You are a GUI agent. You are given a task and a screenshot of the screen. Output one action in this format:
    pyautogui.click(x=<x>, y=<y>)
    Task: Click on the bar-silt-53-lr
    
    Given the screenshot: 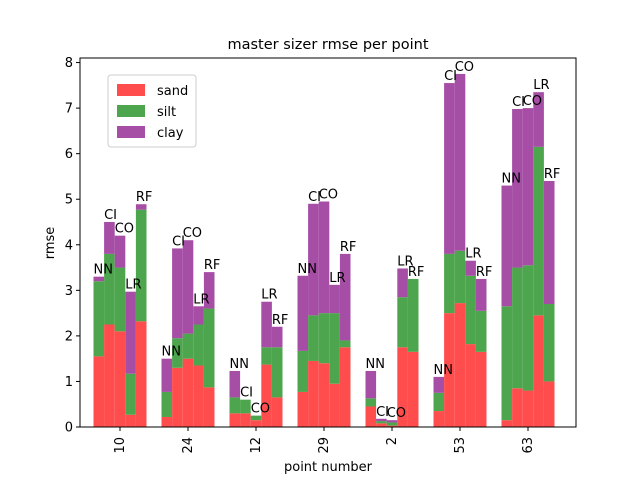 What is the action you would take?
    pyautogui.click(x=470, y=310)
    